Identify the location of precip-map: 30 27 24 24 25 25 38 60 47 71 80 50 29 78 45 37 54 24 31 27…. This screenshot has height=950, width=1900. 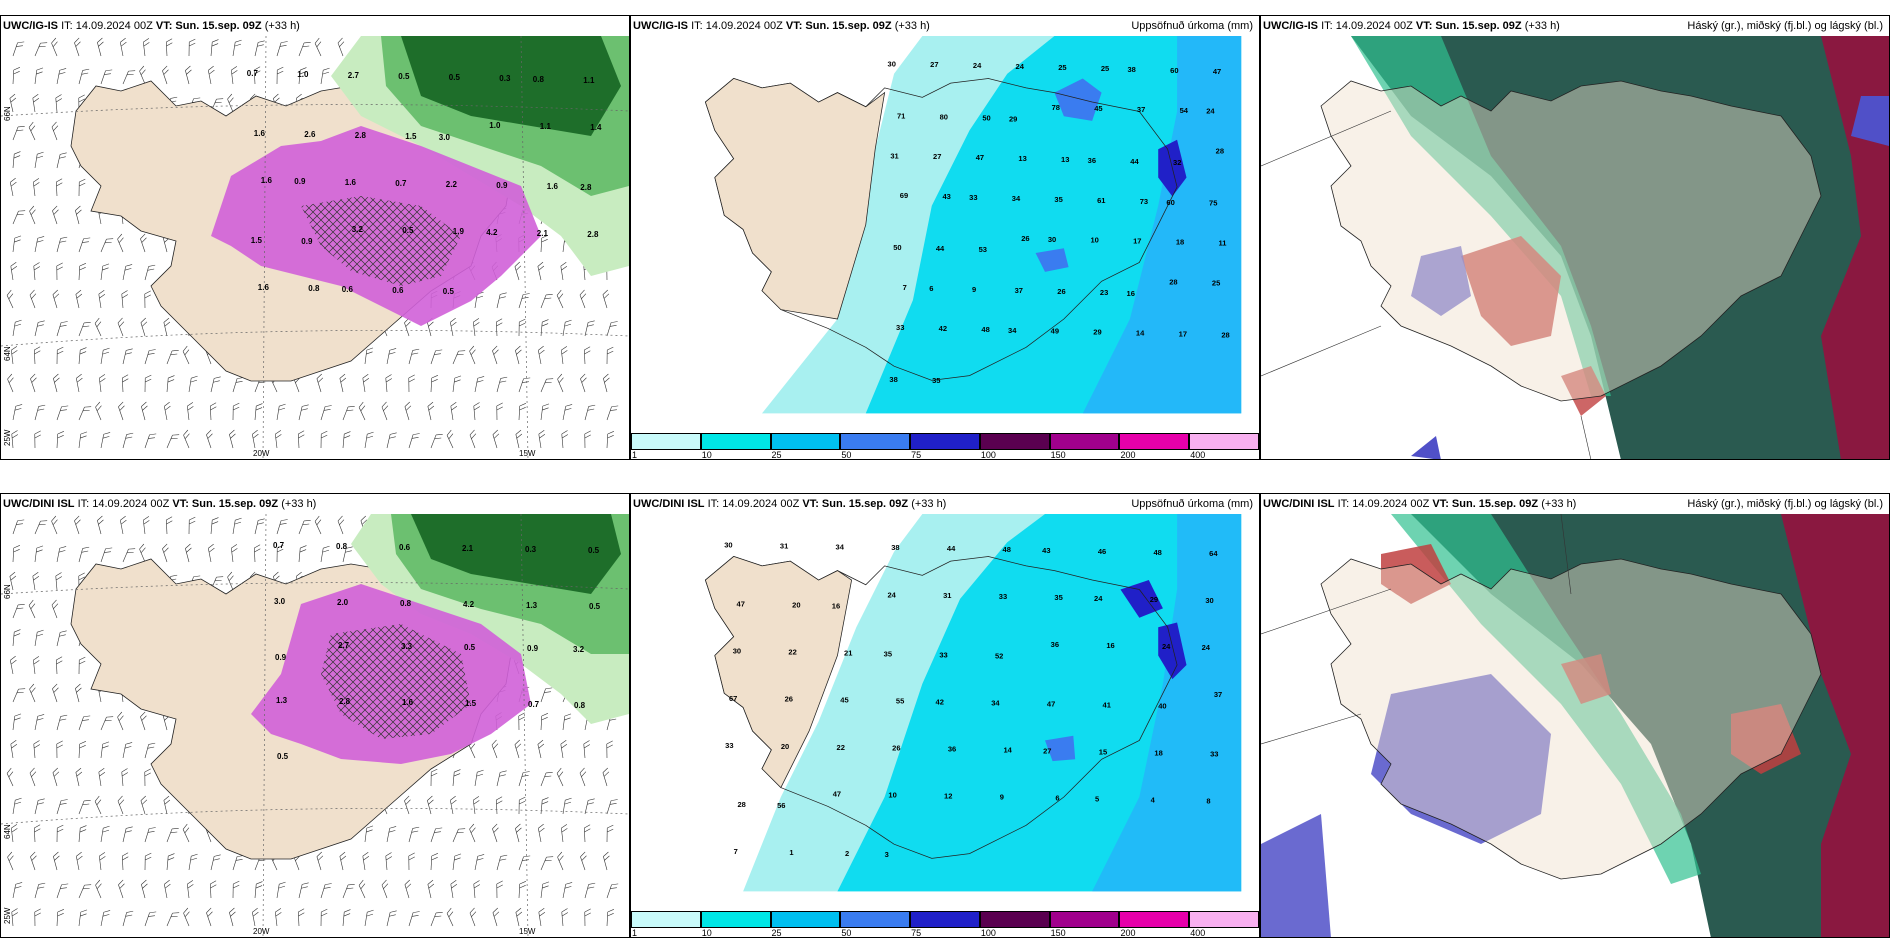
(945, 225).